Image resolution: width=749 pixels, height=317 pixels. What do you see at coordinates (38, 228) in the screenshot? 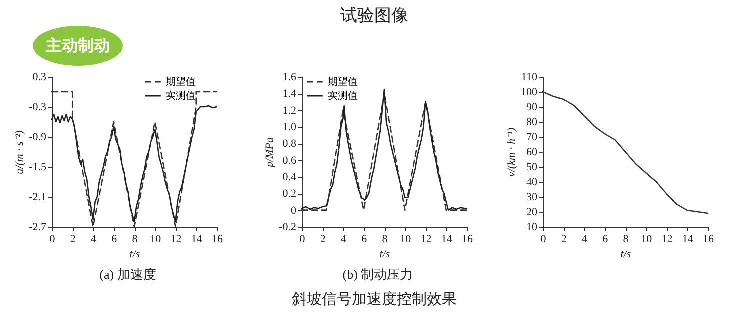
I see `y-tick-label: -2.7` at bounding box center [38, 228].